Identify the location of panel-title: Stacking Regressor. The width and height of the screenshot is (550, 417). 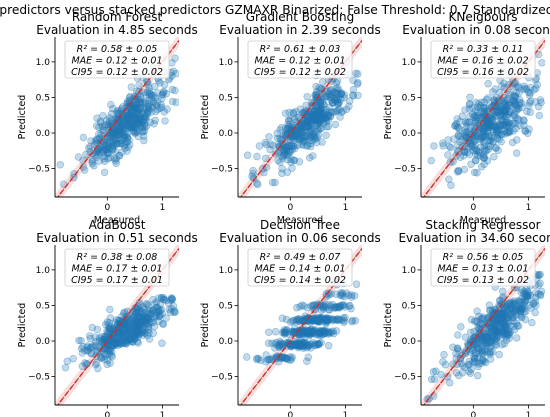
(482, 225).